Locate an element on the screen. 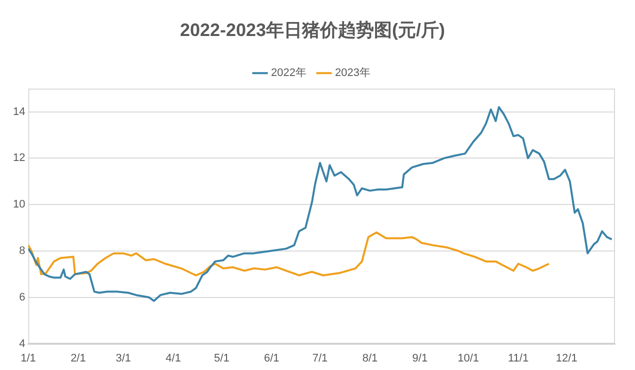  x-tick-label: 2/1 is located at coordinates (78, 358).